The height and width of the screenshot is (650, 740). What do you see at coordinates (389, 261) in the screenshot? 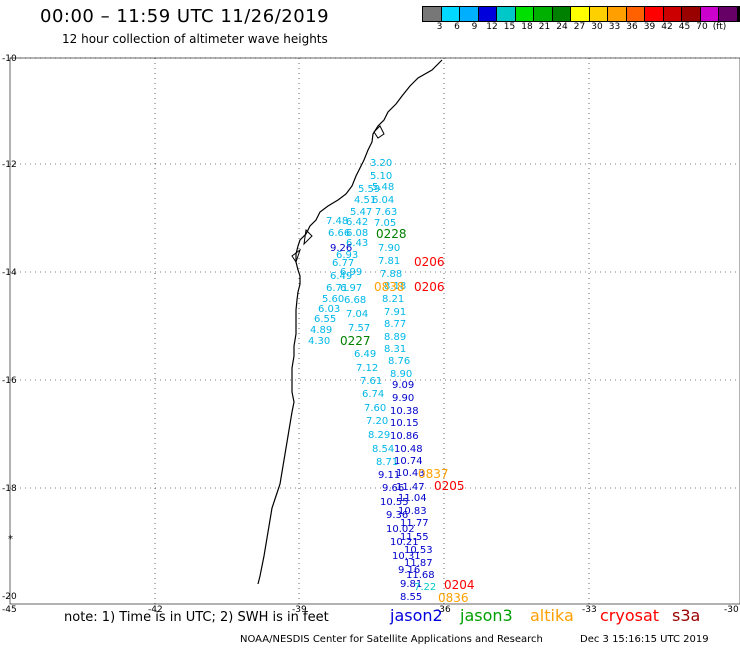
I see `swh-value: 7.81` at bounding box center [389, 261].